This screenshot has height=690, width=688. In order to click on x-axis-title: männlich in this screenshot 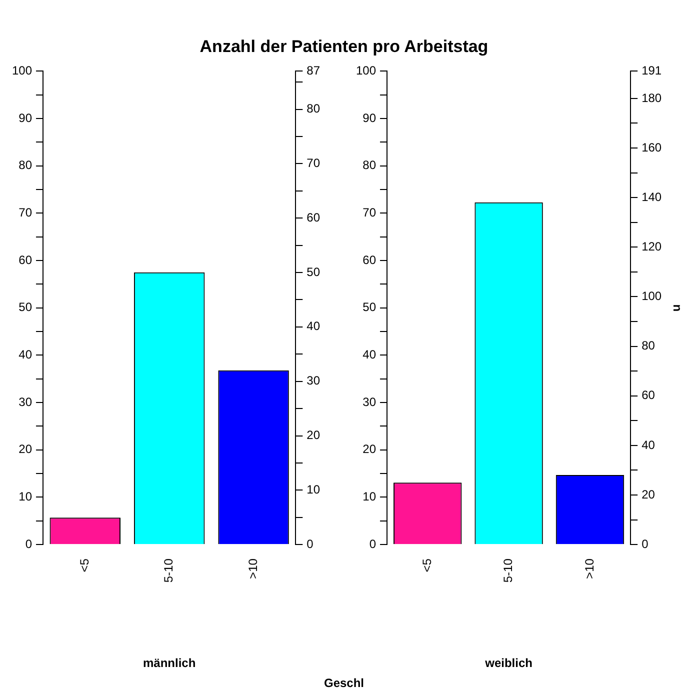, I will do `click(169, 663)`.